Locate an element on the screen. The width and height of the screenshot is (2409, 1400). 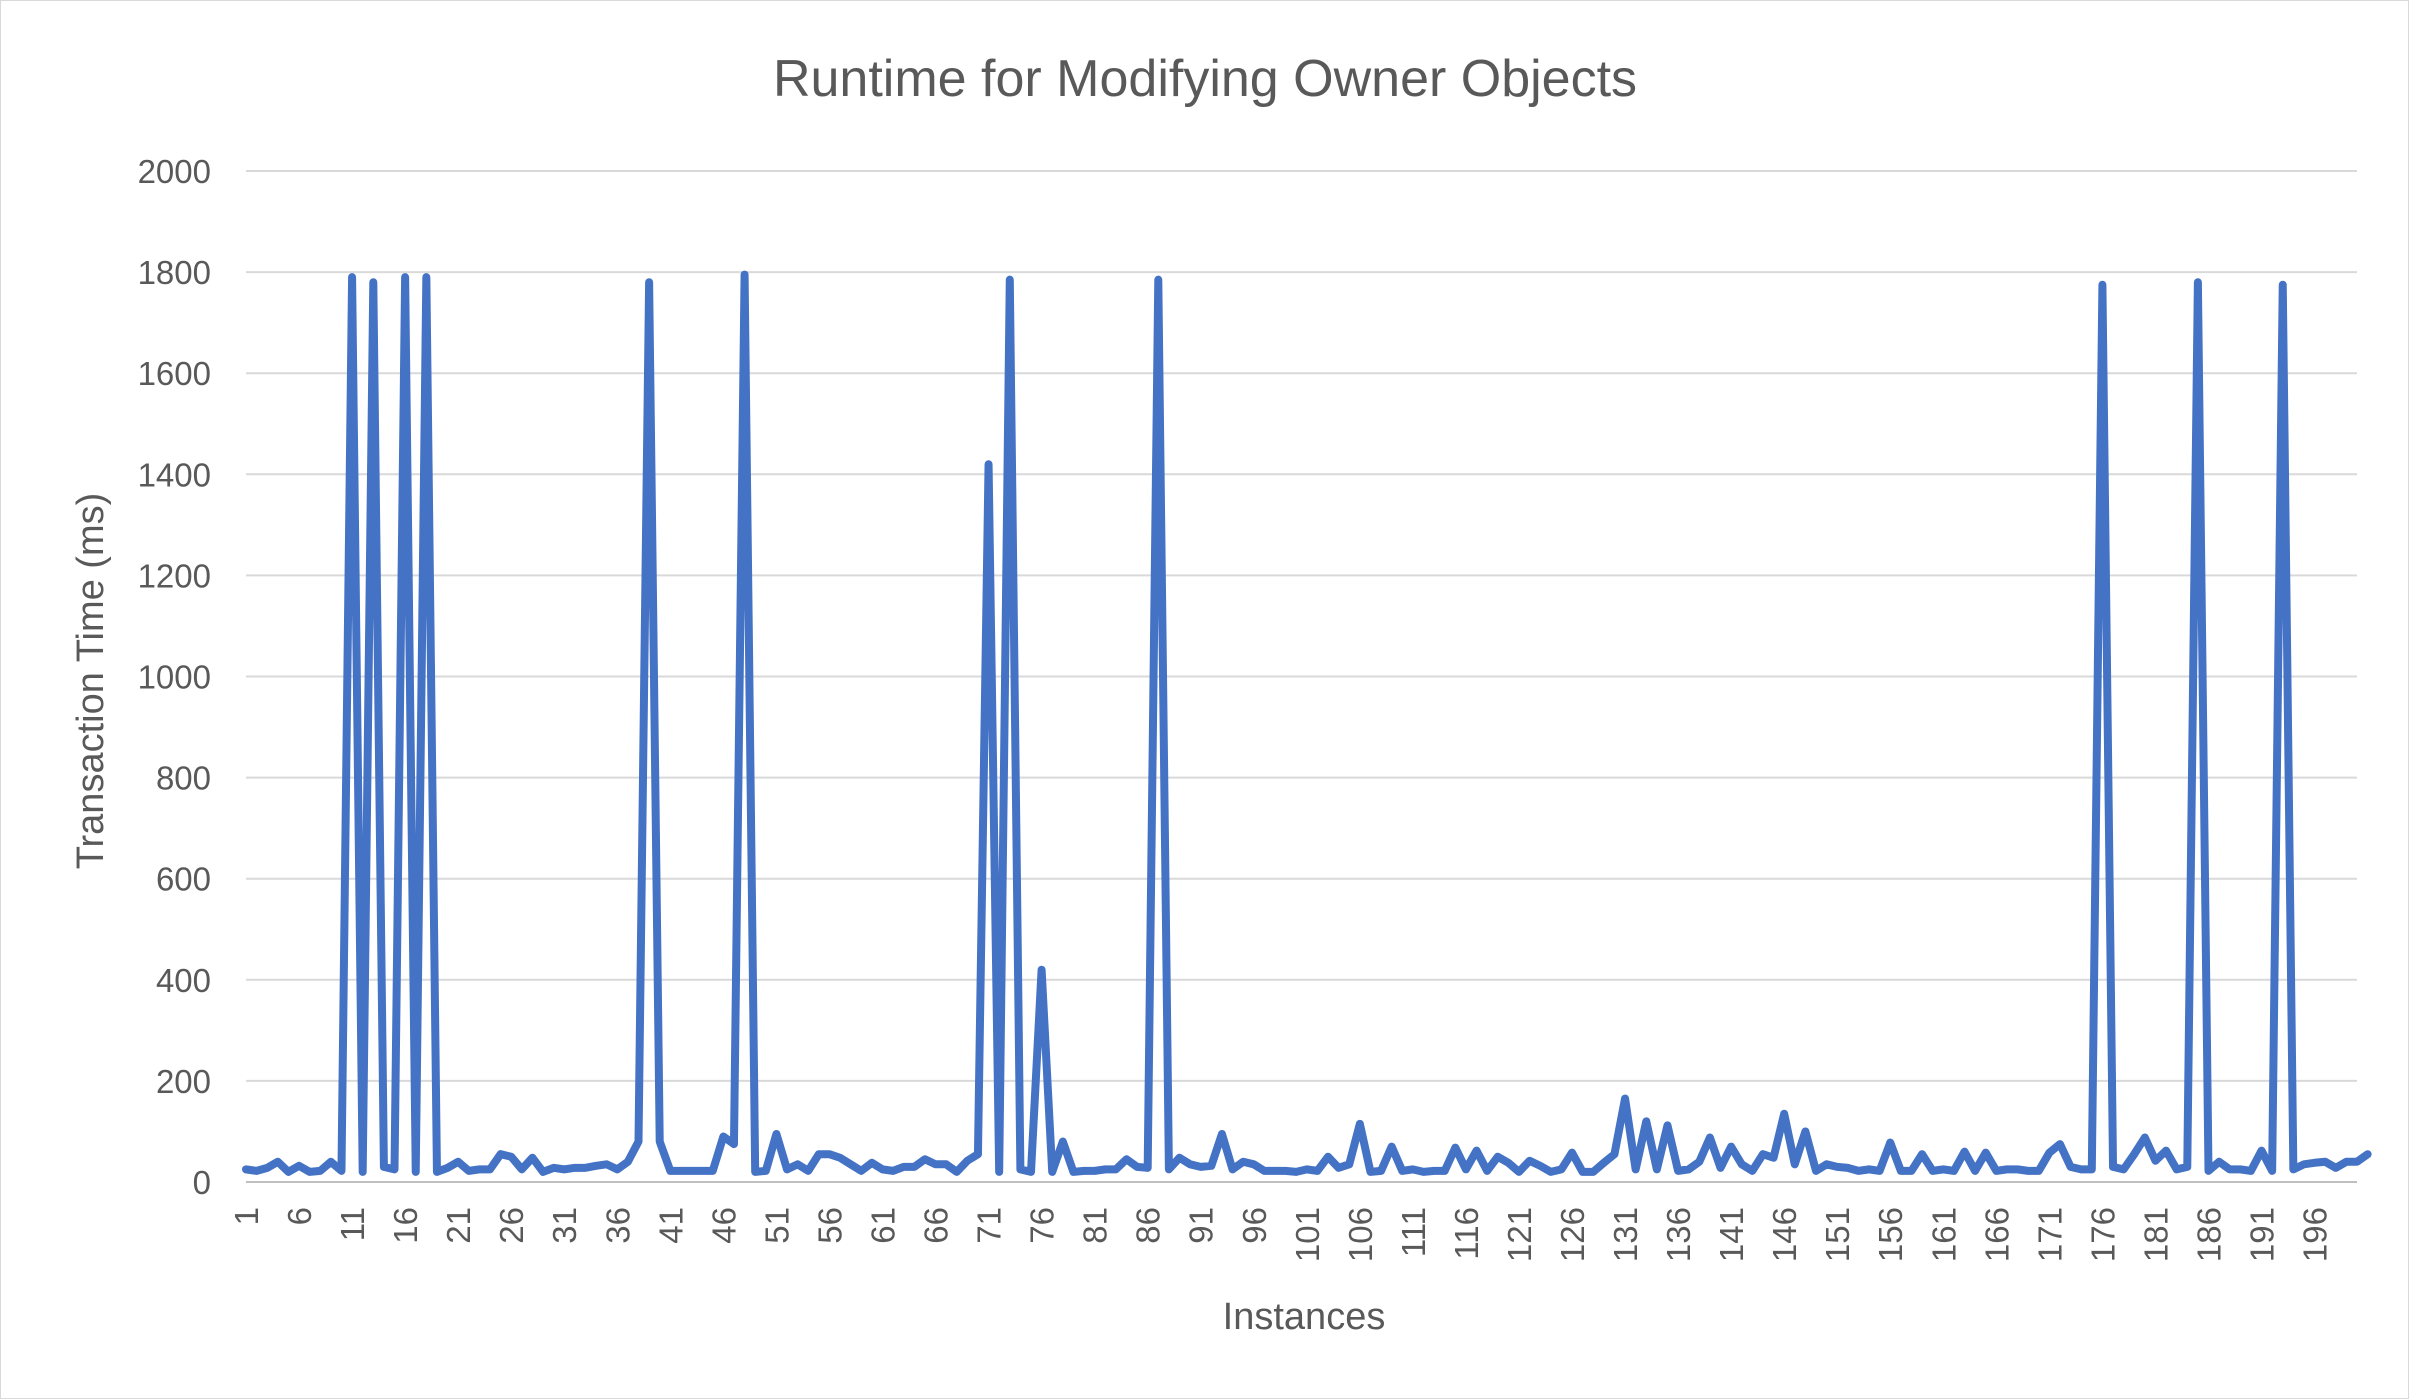
x-tick-label: 81 is located at coordinates (1095, 1225).